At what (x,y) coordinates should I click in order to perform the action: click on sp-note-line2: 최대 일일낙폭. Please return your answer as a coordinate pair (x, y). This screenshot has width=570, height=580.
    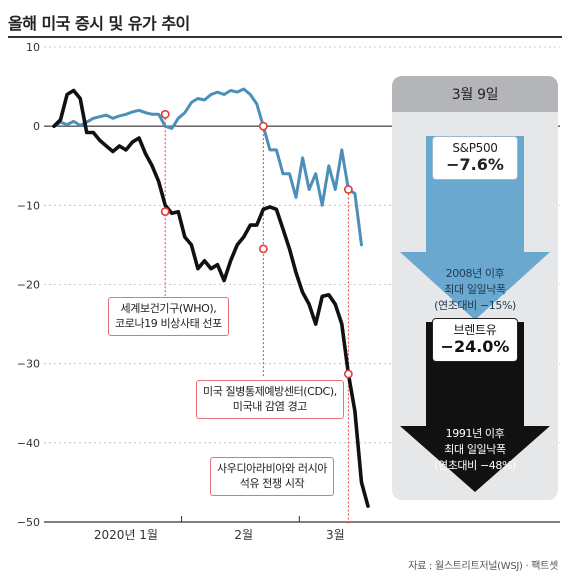
    Looking at the image, I should click on (475, 289).